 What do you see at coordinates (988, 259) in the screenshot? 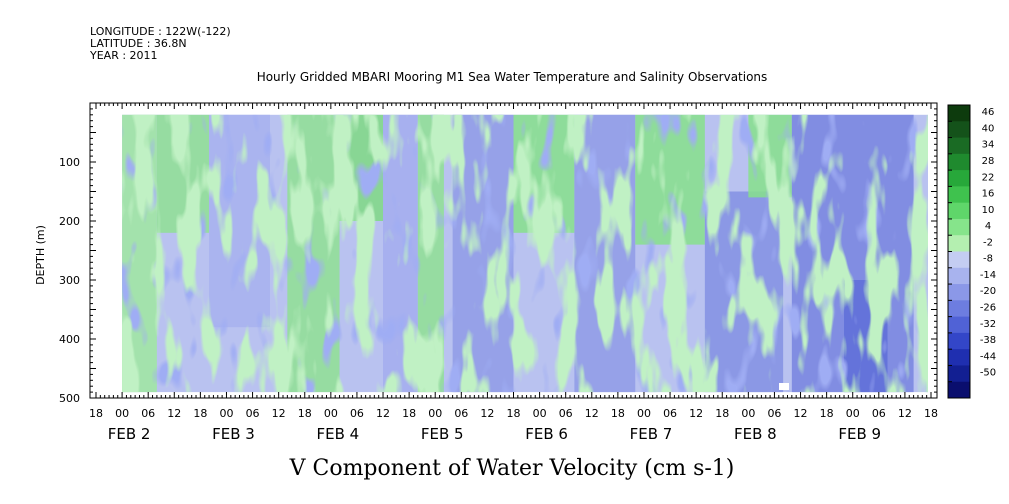
I see `colorbar-tick-label: -8` at bounding box center [988, 259].